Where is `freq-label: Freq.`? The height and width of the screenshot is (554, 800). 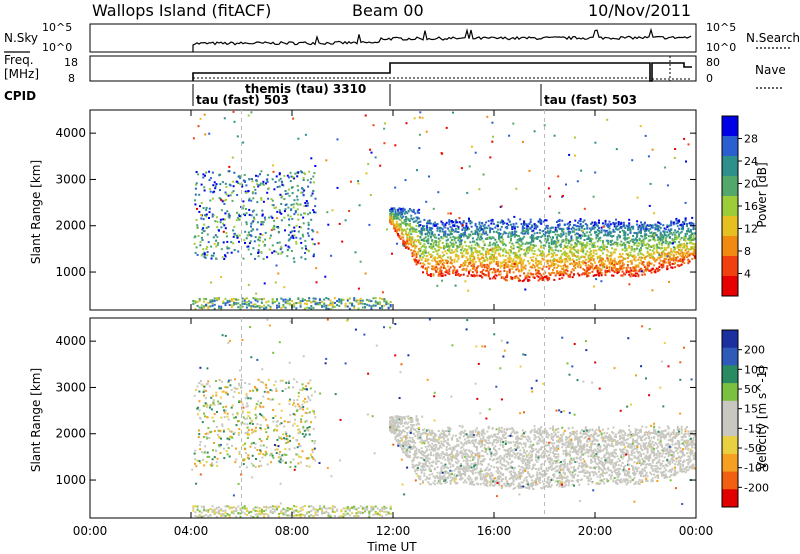
freq-label: Freq. is located at coordinates (19, 60).